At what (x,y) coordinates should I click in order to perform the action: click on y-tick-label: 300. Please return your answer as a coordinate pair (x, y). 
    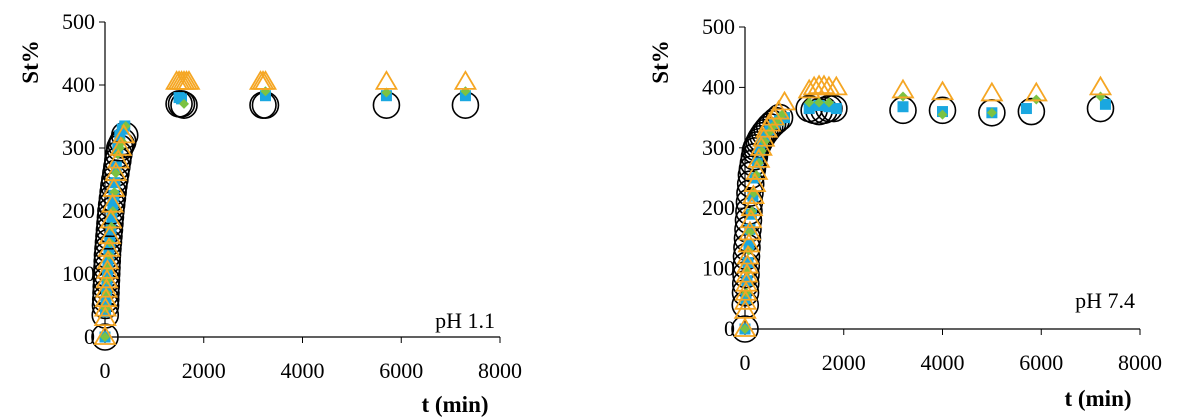
    Looking at the image, I should click on (718, 147).